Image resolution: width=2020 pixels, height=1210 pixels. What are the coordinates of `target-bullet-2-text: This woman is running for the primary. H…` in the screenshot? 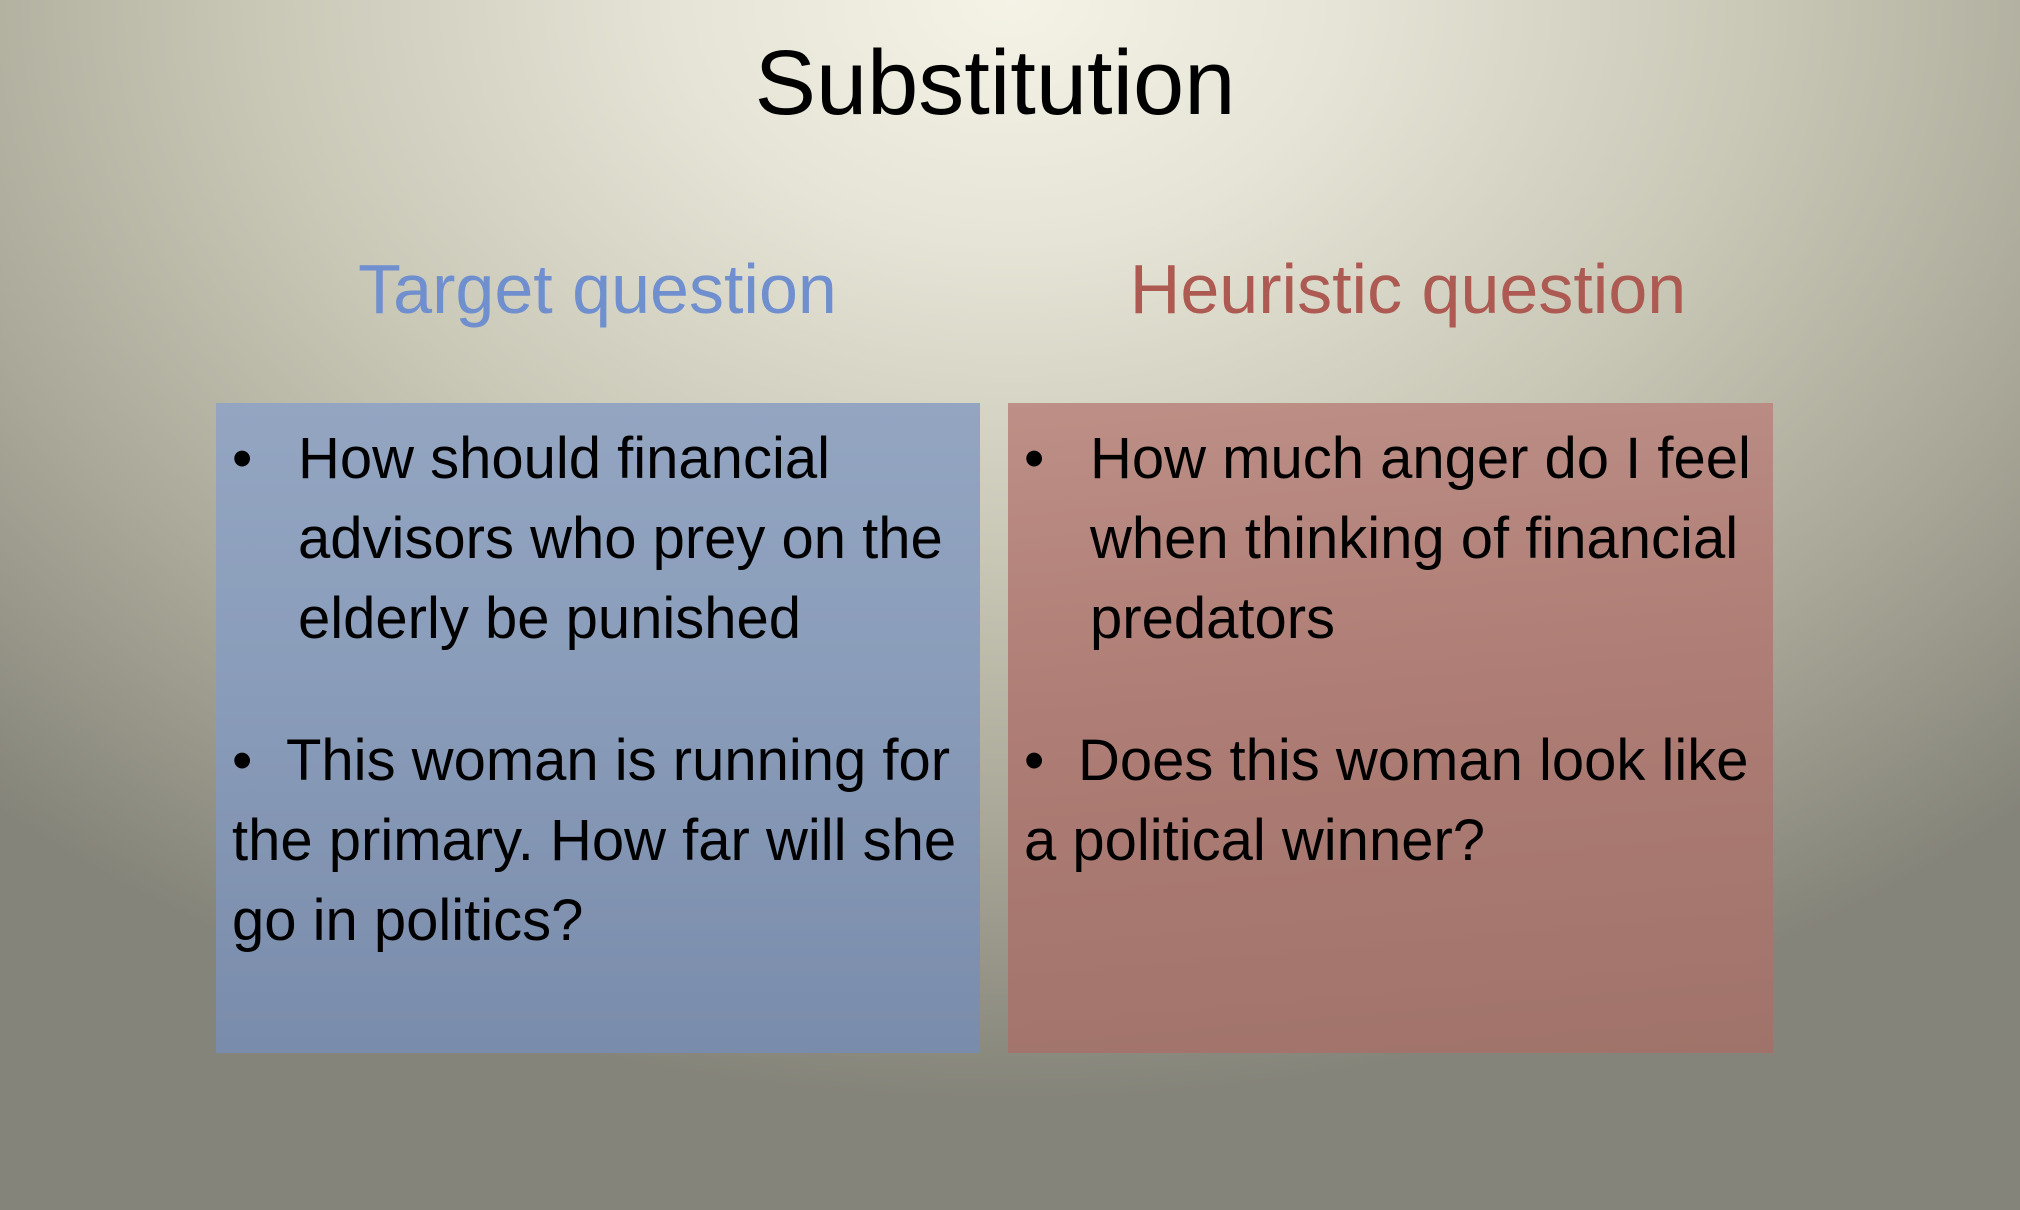 It's located at (594, 840).